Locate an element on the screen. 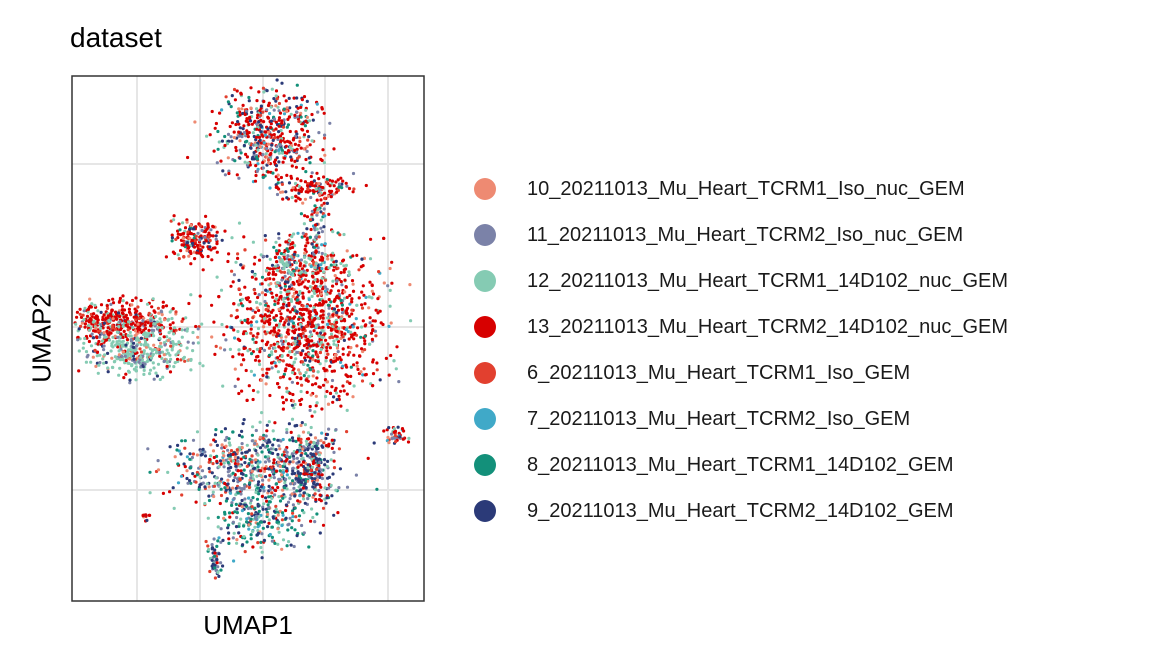 Image resolution: width=1152 pixels, height=672 pixels. legend-label: 7_20211013_Mu_Heart_TCRM2_Iso_GEM is located at coordinates (719, 418).